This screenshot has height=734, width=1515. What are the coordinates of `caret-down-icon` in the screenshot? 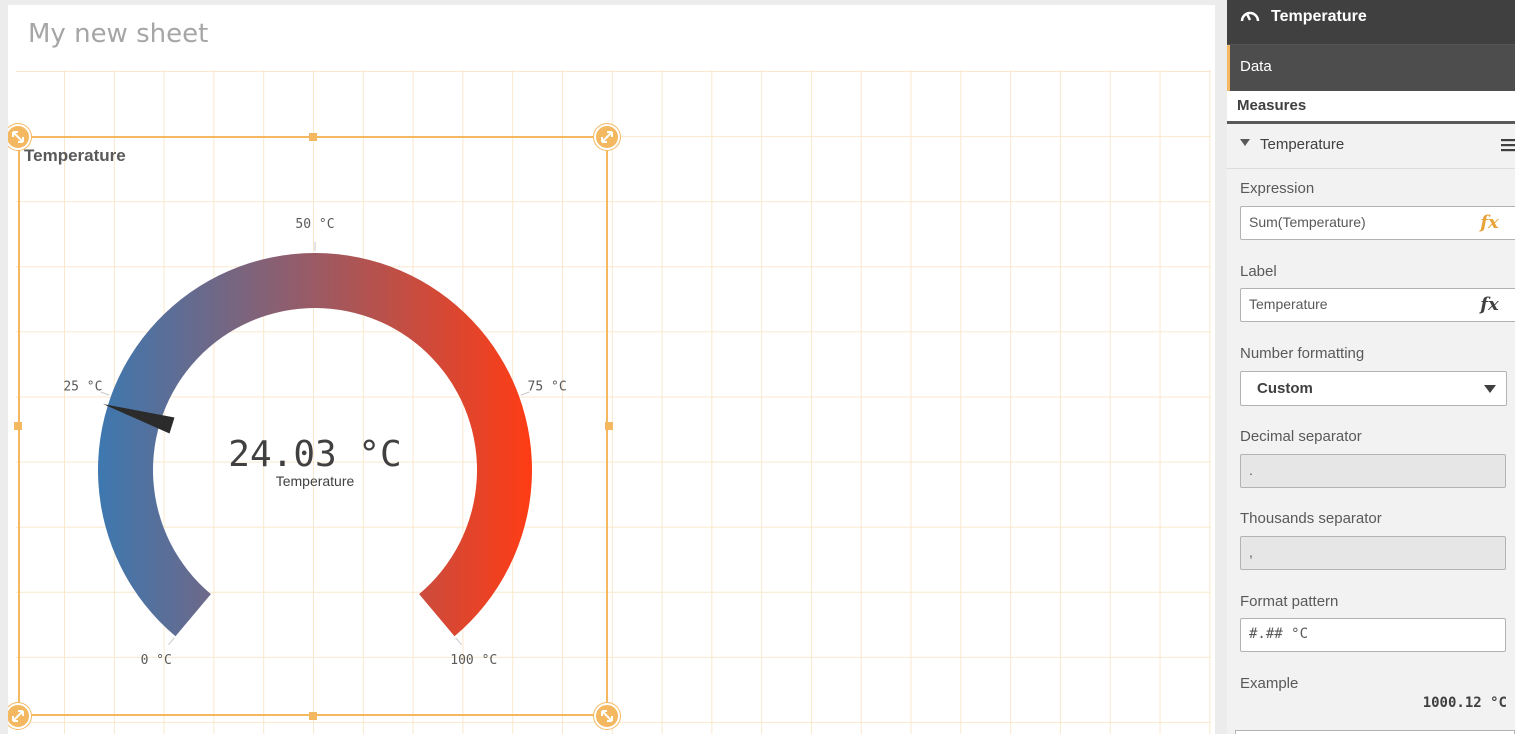 It's located at (1245, 142).